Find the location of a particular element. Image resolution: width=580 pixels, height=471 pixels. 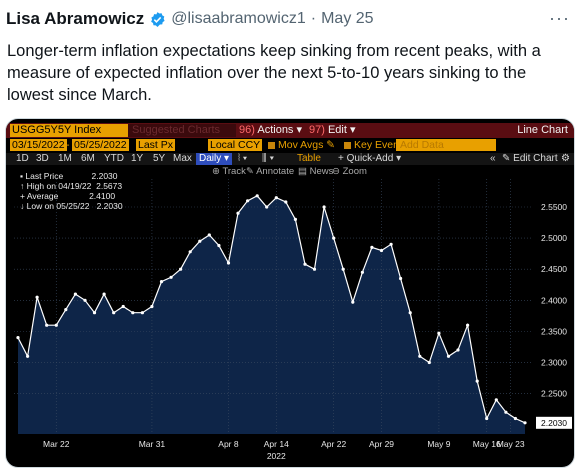

key-events-toggle: Key Events is located at coordinates (375, 145).